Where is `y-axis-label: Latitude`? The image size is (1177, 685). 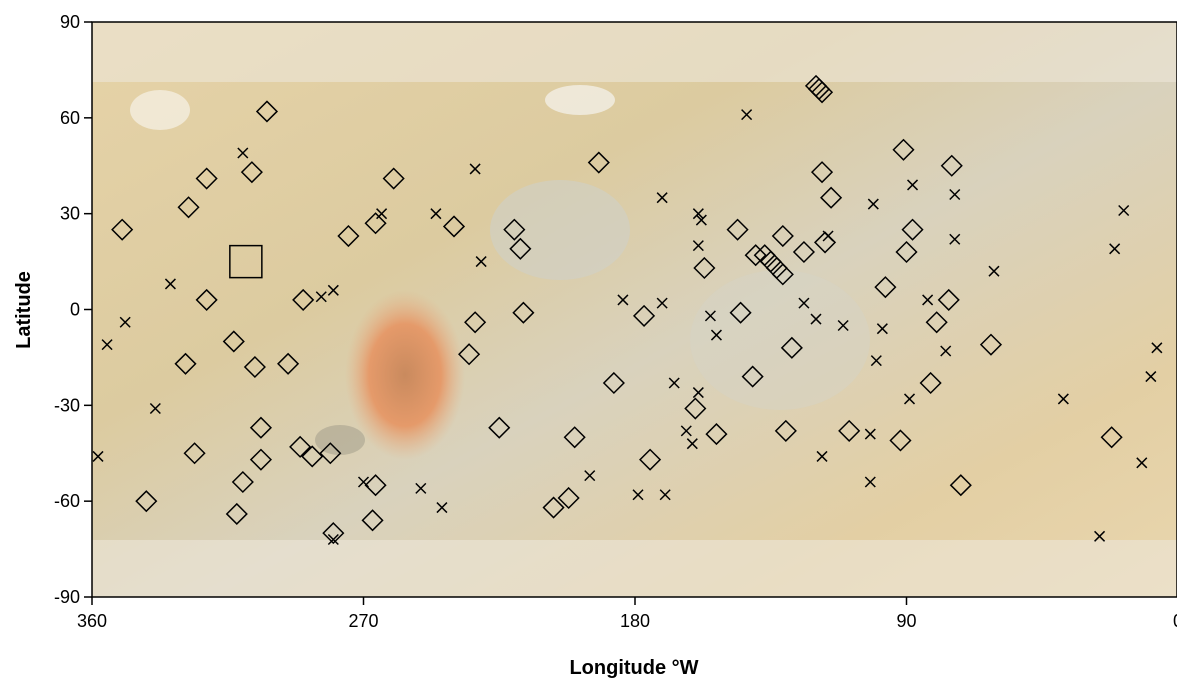 y-axis-label: Latitude is located at coordinates (24, 310).